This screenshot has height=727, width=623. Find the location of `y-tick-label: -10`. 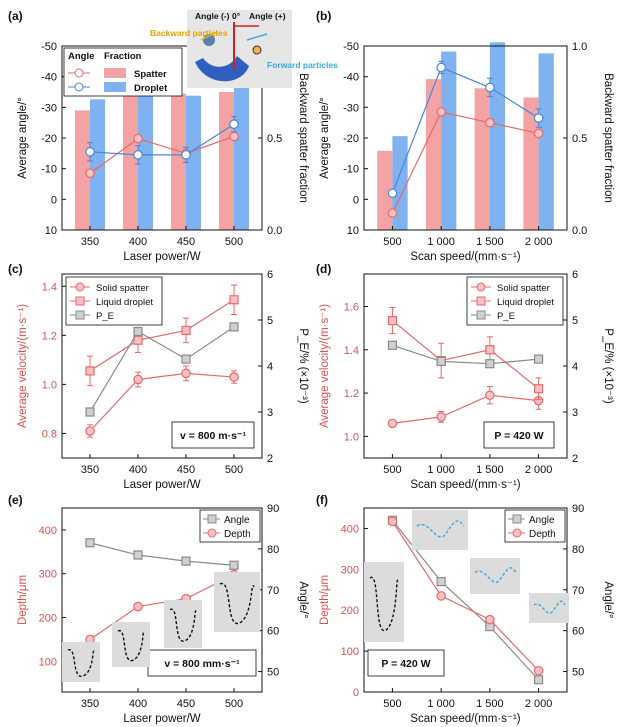

y-tick-label: -10 is located at coordinates (49, 170).